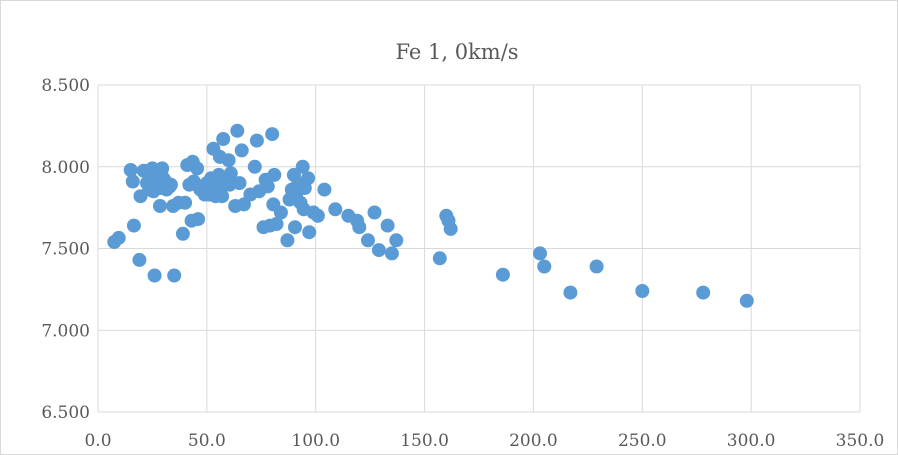  What do you see at coordinates (65, 86) in the screenshot?
I see `y-tick-label: 8.500` at bounding box center [65, 86].